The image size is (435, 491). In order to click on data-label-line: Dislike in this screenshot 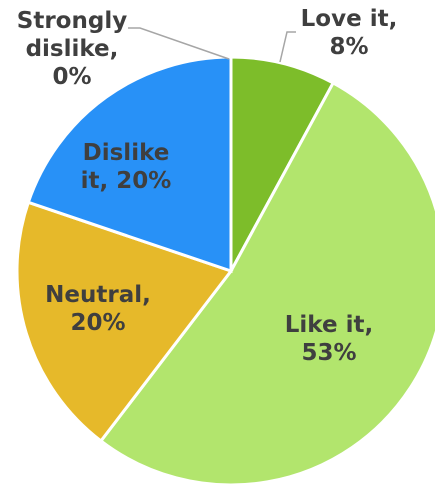, I will do `click(126, 153)`.